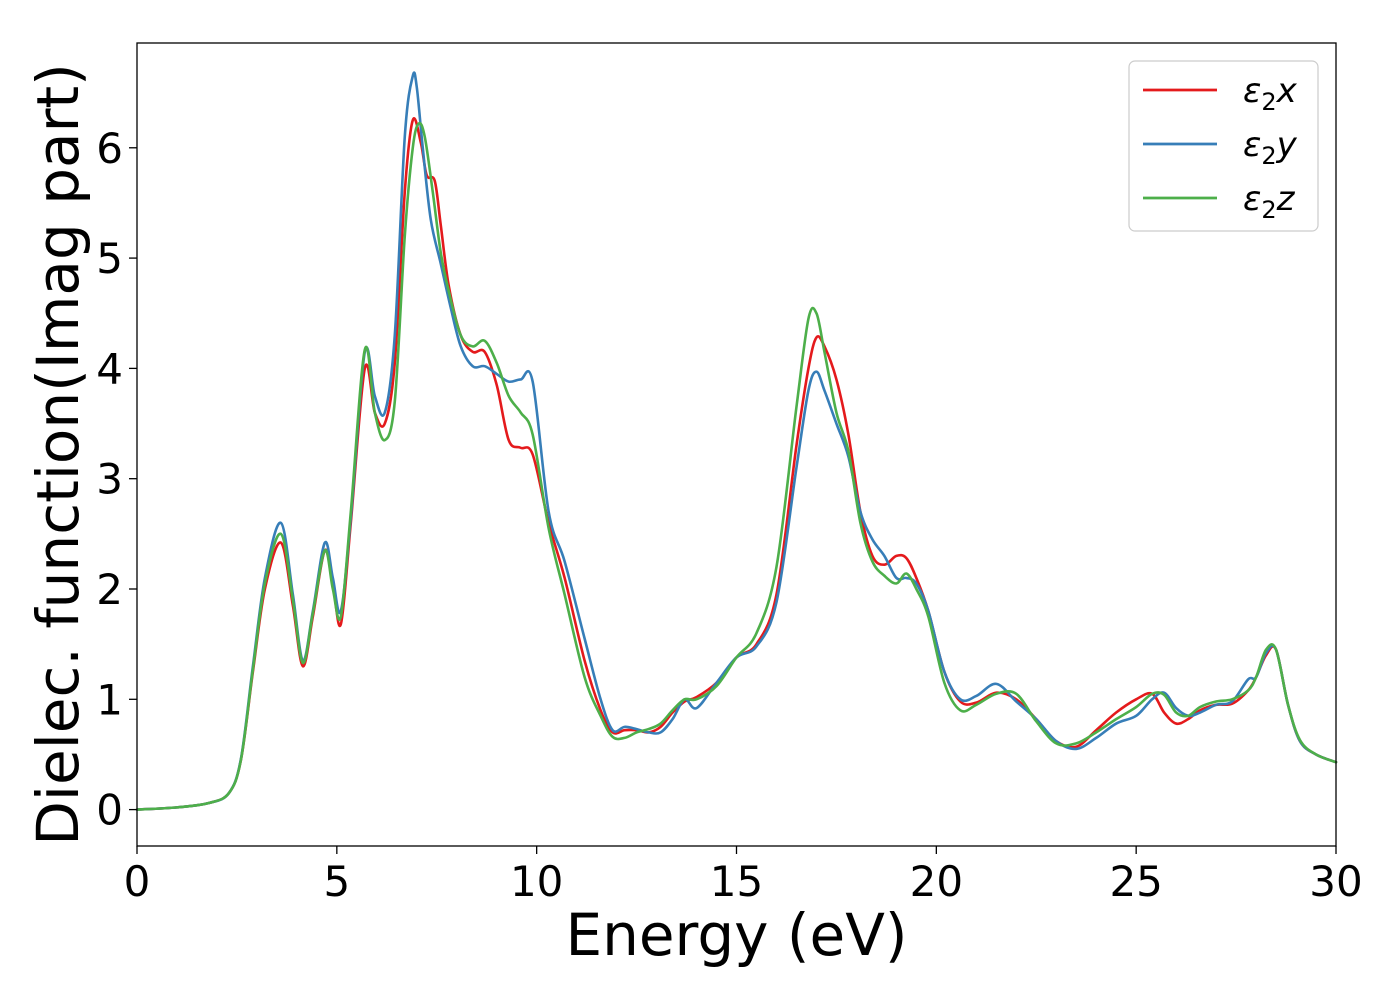 Image resolution: width=1400 pixels, height=1000 pixels. What do you see at coordinates (1219, 201) in the screenshot?
I see `legend-item-z: ε2z` at bounding box center [1219, 201].